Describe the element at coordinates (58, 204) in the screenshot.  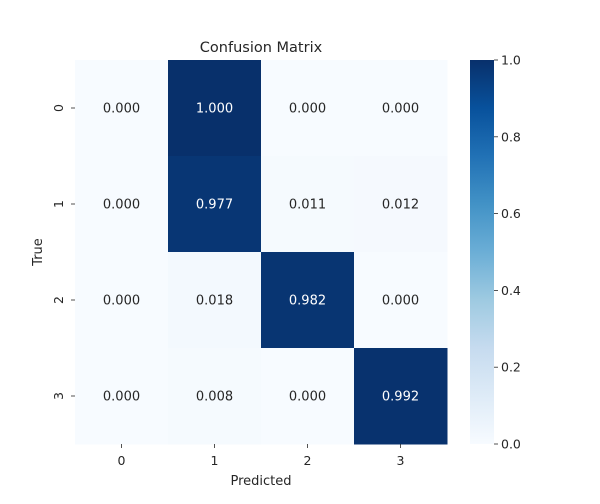
I see `y-tick-label: 1` at that location.